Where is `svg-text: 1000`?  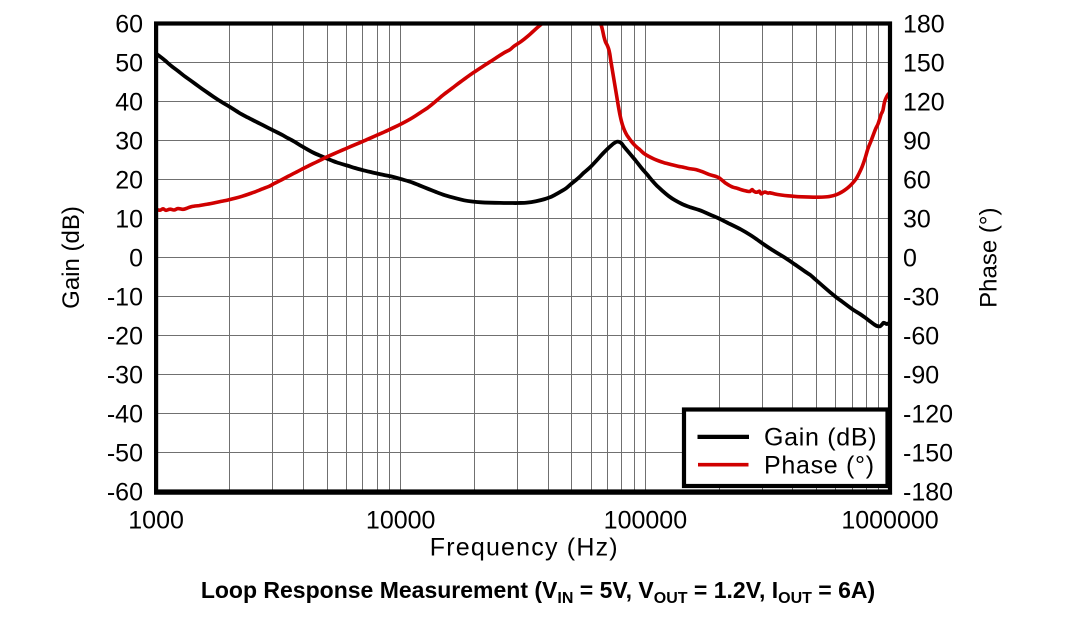 svg-text: 1000 is located at coordinates (156, 521).